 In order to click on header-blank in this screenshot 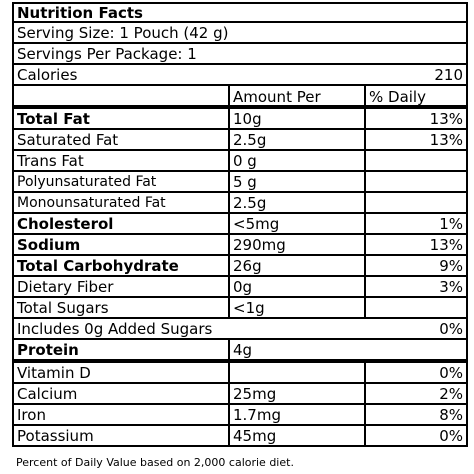, I will do `click(121, 95)`.